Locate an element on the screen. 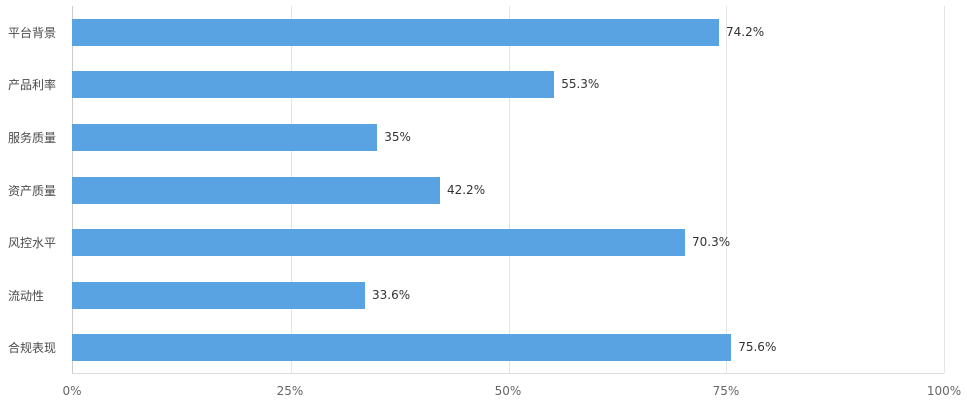  bar-track: 42.2% is located at coordinates (508, 190).